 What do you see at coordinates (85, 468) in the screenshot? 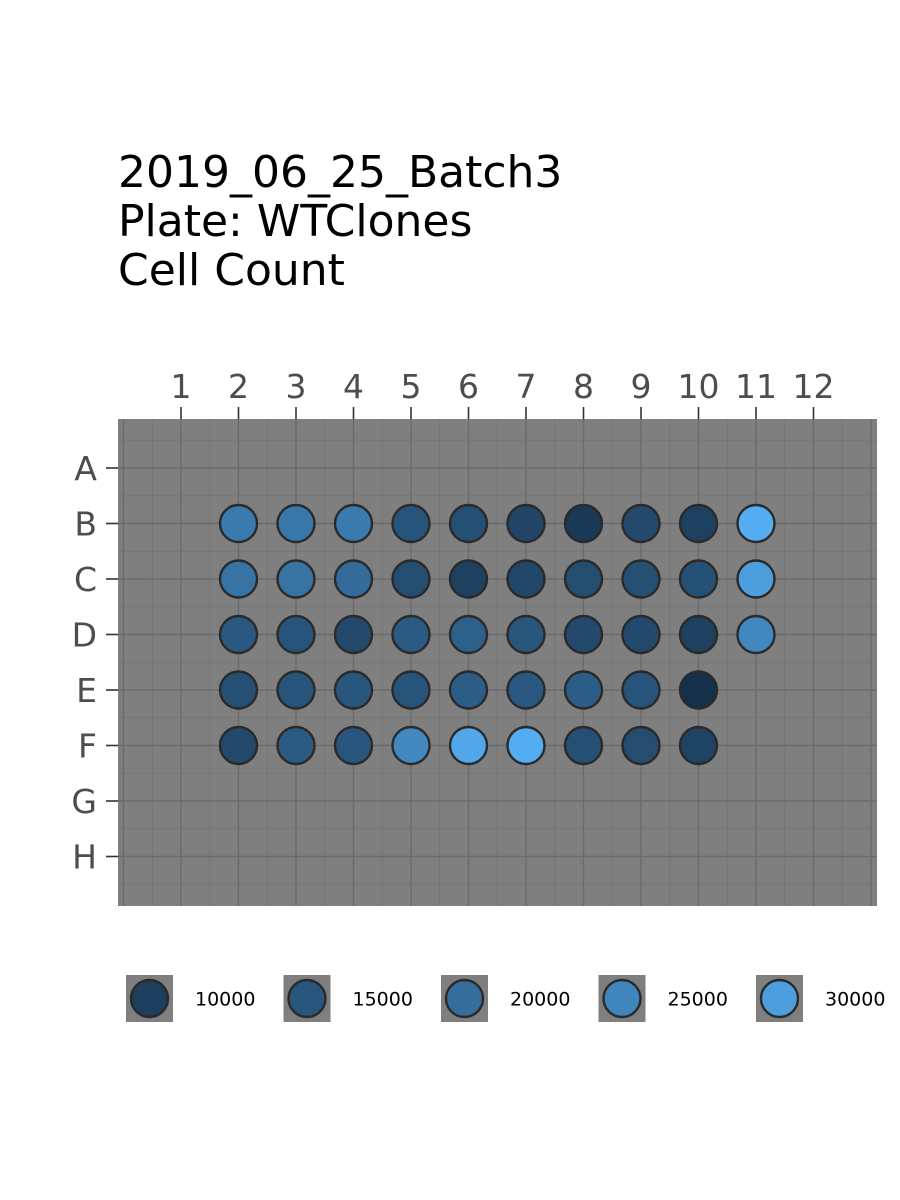
I see `y-tick-label: A` at bounding box center [85, 468].